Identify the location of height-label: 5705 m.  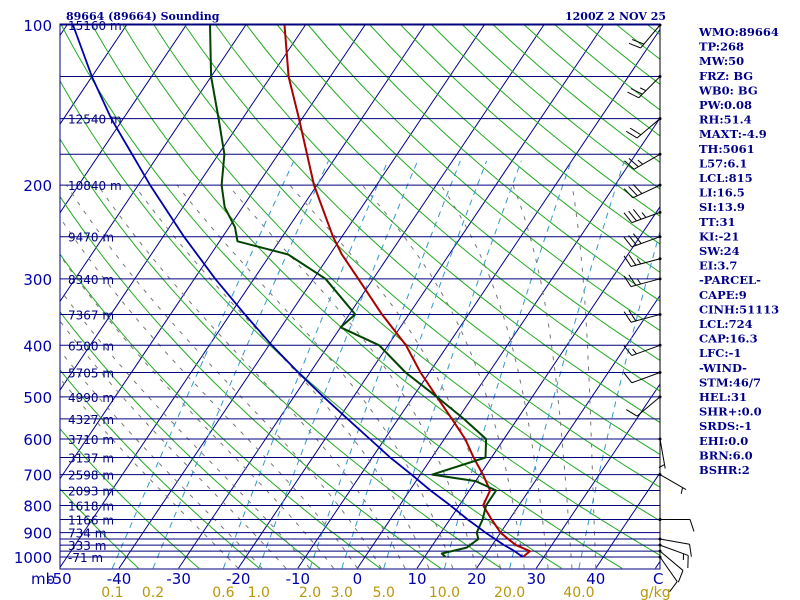
(91, 374).